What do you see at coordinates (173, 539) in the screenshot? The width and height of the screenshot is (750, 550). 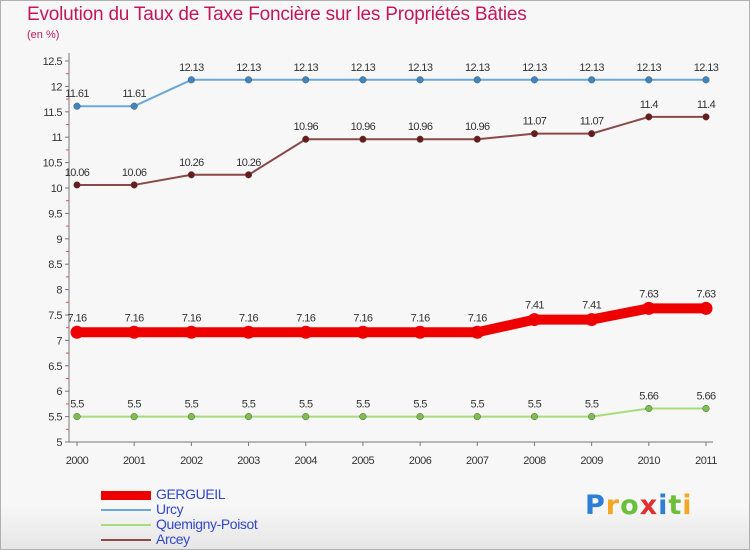 I see `legend-label: Arcey` at bounding box center [173, 539].